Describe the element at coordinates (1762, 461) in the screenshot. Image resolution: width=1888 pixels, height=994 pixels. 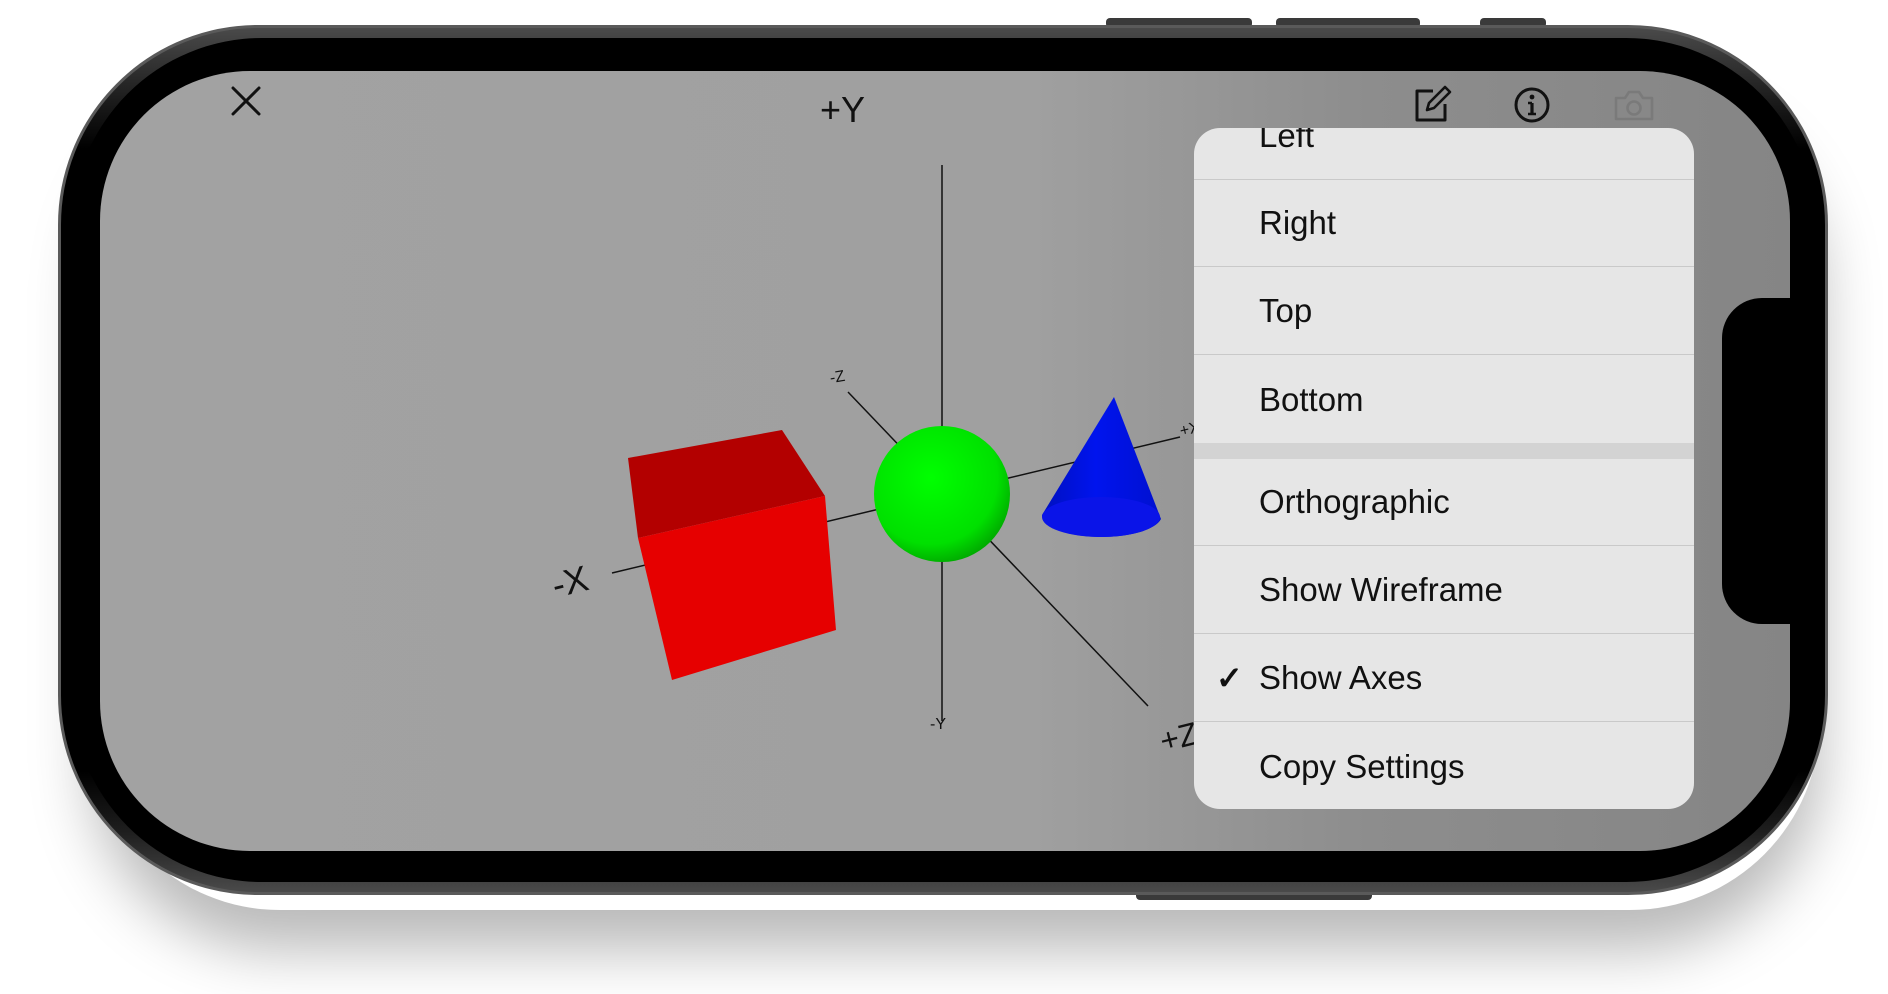
I see `device-notch` at that location.